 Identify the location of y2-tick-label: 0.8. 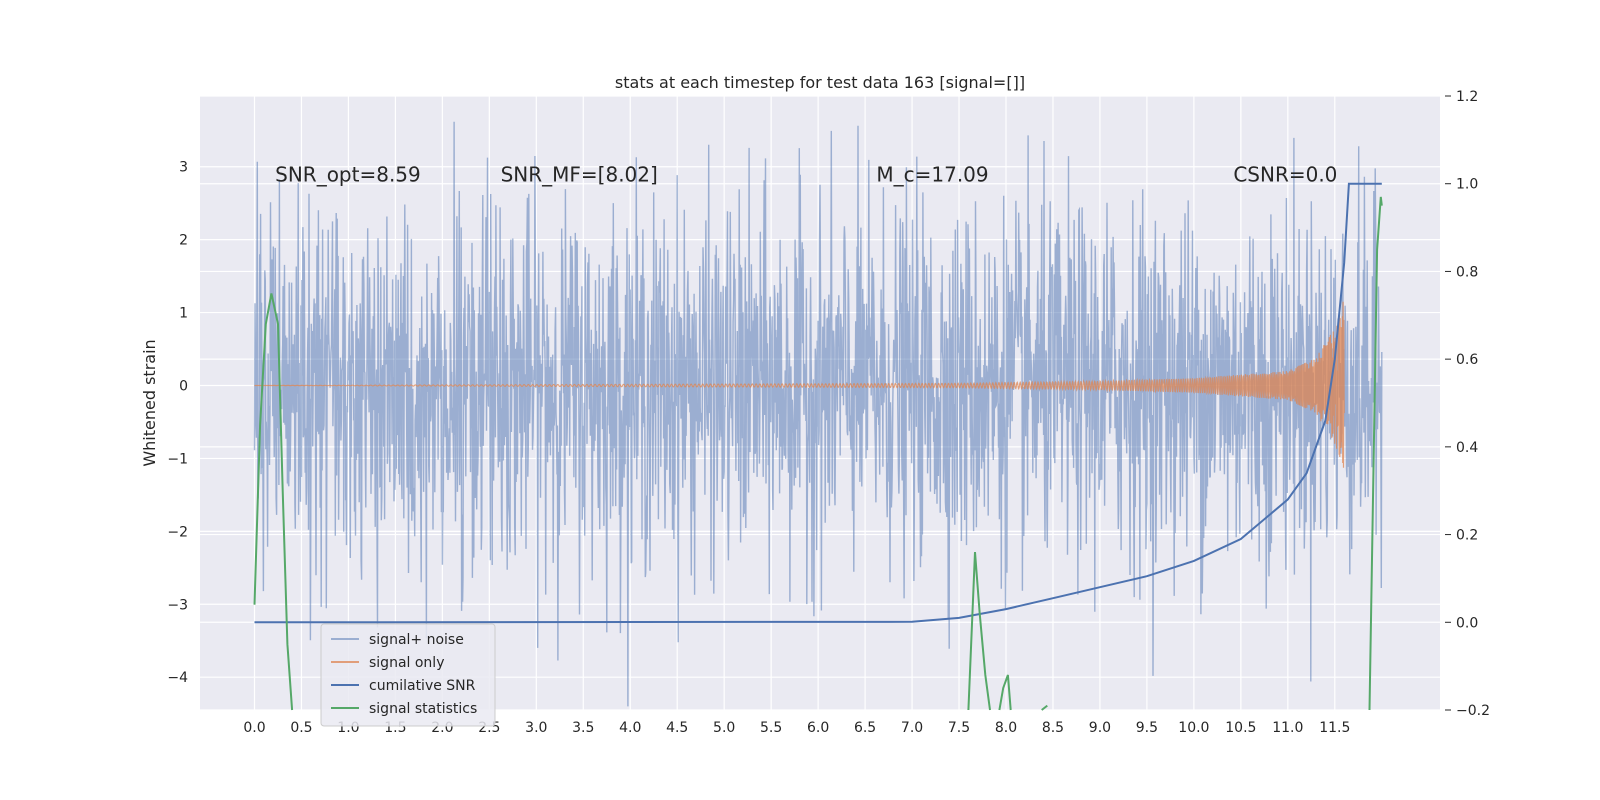
(1467, 272).